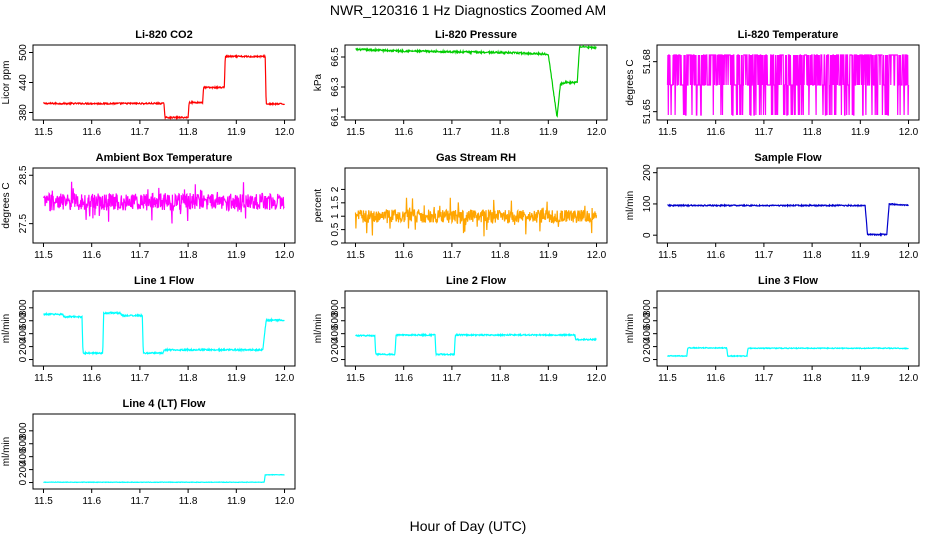 The image size is (936, 540). Describe the element at coordinates (335, 189) in the screenshot. I see `y-tick-label: 2` at that location.